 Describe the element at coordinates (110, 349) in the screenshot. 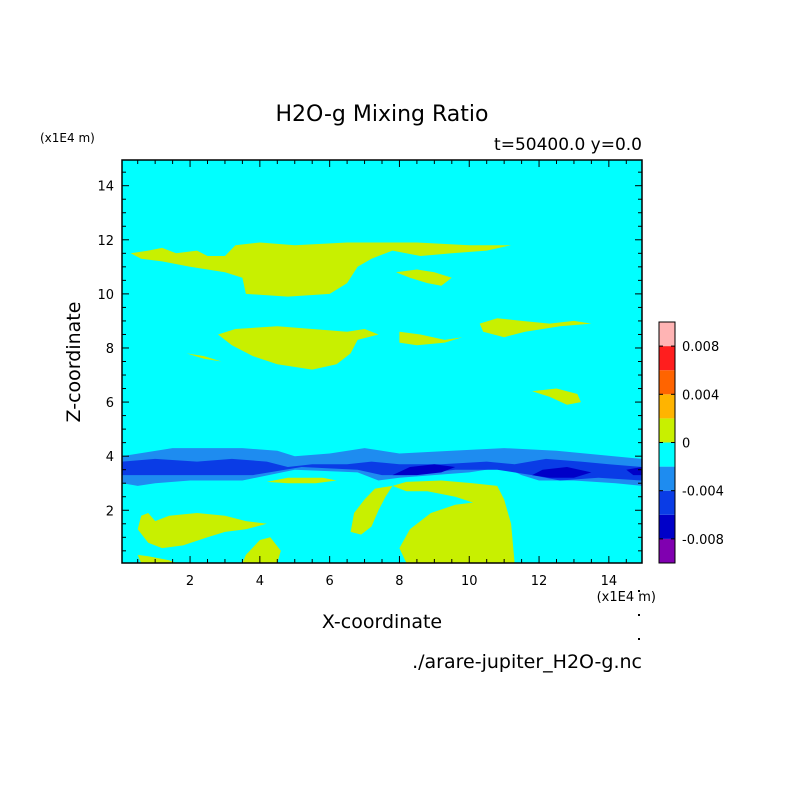

I see `y-tick-label: 8` at that location.